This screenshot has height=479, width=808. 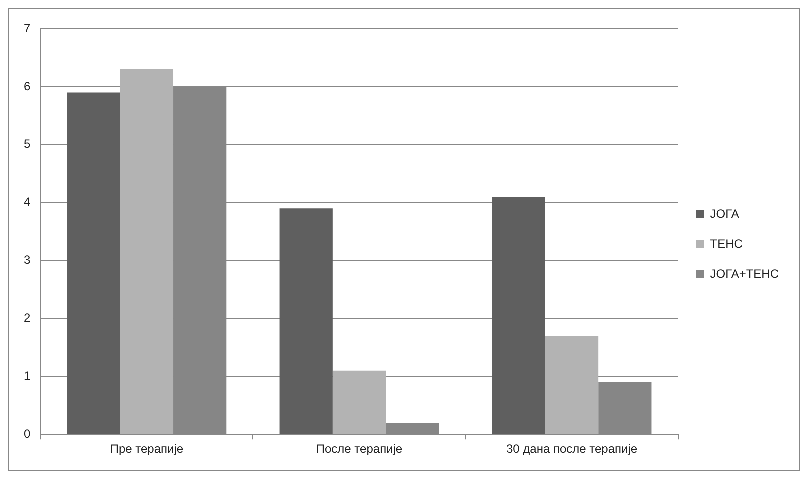 What do you see at coordinates (147, 449) in the screenshot?
I see `x-tick-label: Пре терапије` at bounding box center [147, 449].